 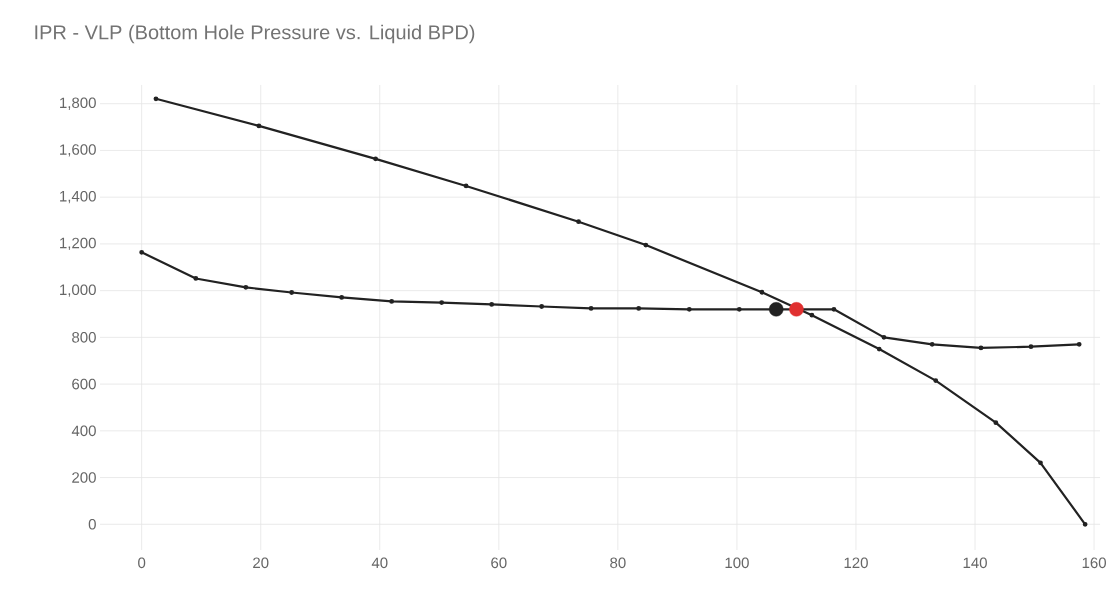 What do you see at coordinates (78, 150) in the screenshot?
I see `y-tick-label: 1,600` at bounding box center [78, 150].